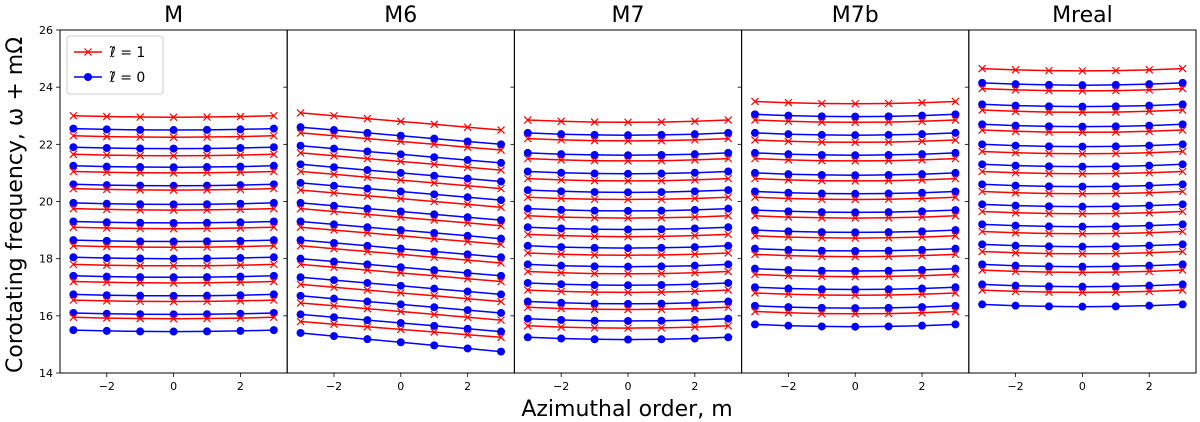 The height and width of the screenshot is (422, 1200). What do you see at coordinates (334, 386) in the screenshot?
I see `x-tick-label: −2` at bounding box center [334, 386].